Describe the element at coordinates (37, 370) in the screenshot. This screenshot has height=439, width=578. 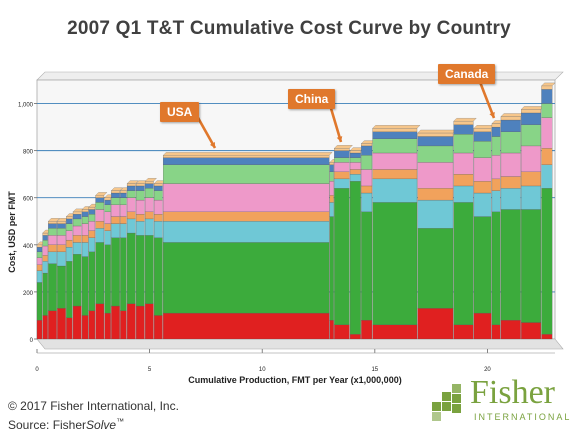
I see `x-tick-label: 0` at that location.